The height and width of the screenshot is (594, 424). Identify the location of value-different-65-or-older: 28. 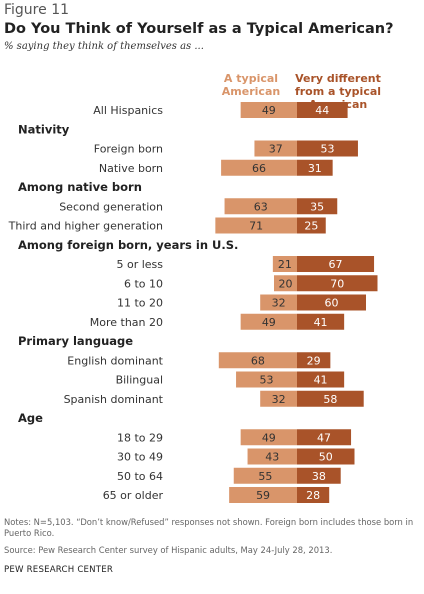
(313, 495).